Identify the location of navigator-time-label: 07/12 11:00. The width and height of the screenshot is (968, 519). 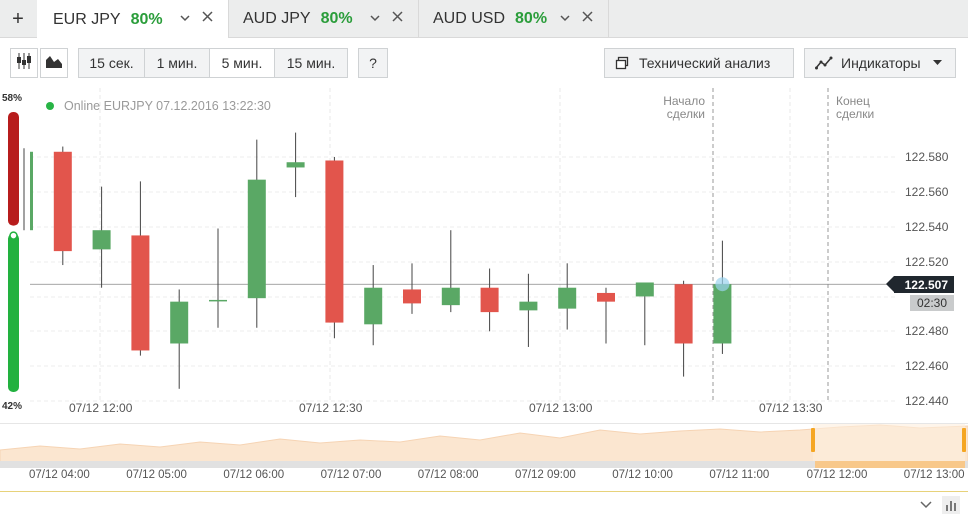
(739, 475).